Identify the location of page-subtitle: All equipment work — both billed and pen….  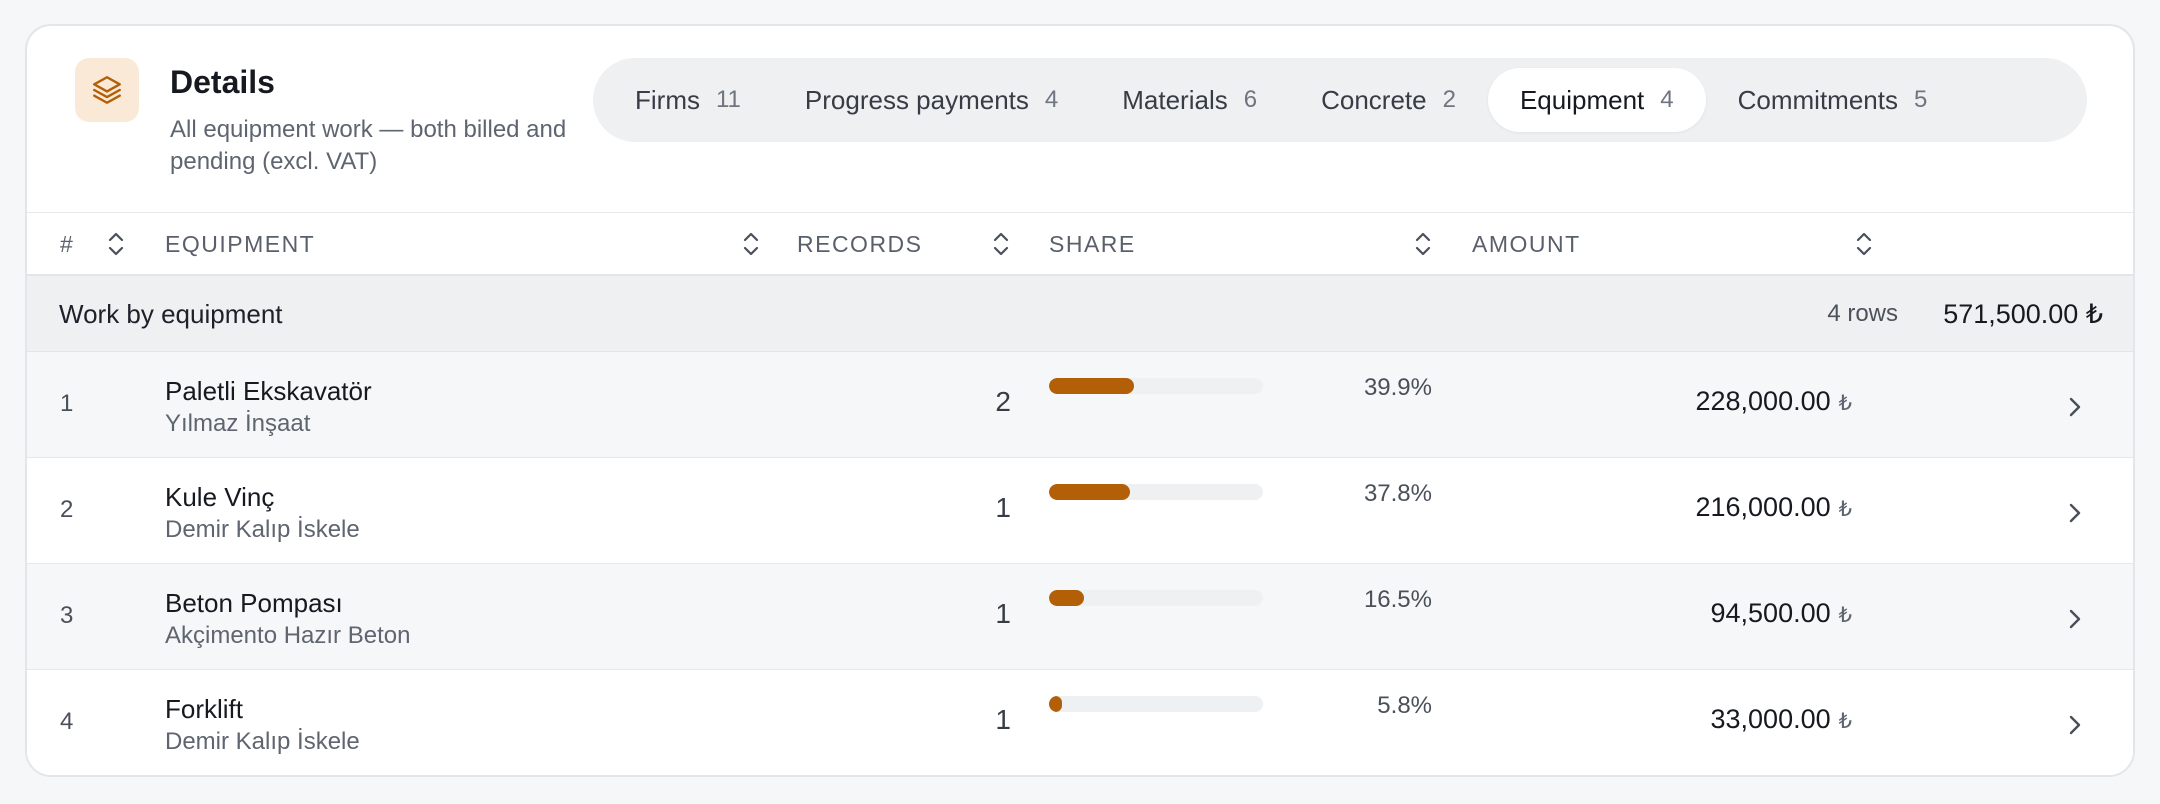
(368, 145).